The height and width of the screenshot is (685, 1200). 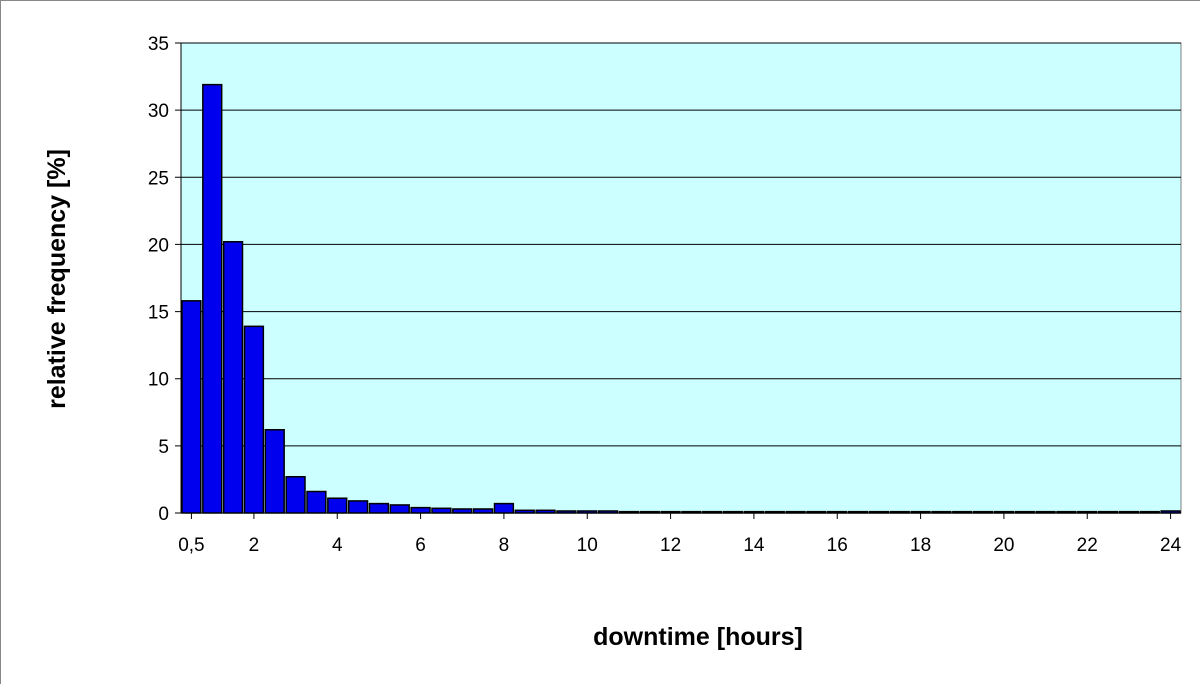 What do you see at coordinates (337, 545) in the screenshot?
I see `x-tick-label: 4` at bounding box center [337, 545].